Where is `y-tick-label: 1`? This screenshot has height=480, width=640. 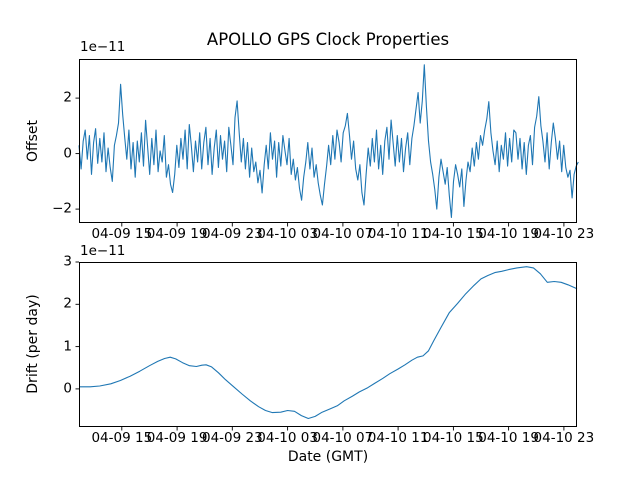 y-tick-label: 1 is located at coordinates (67, 345).